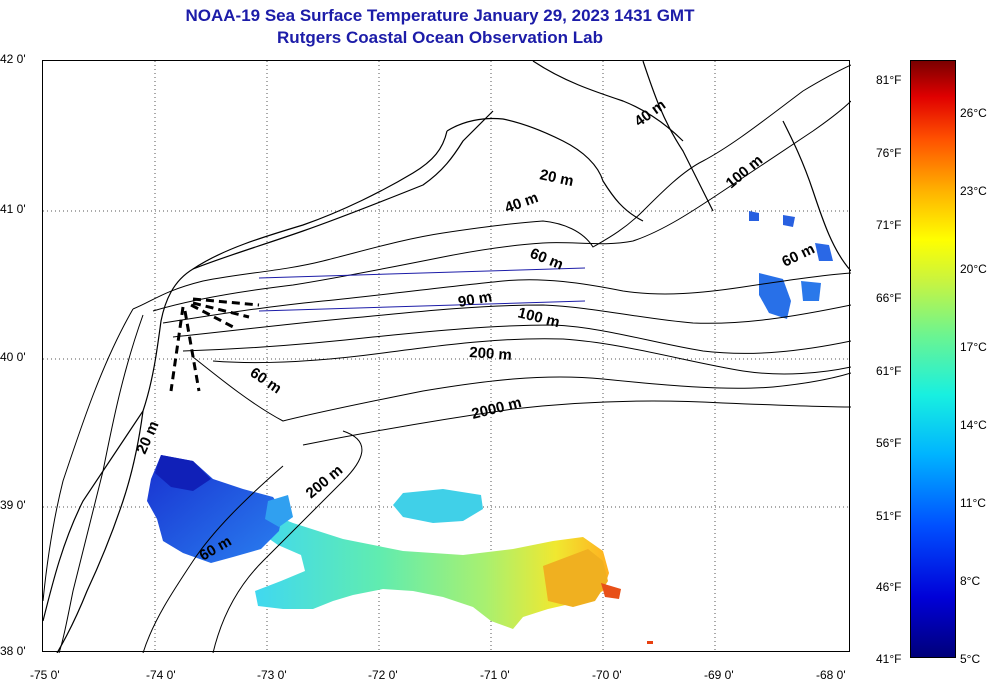 This screenshot has height=688, width=992. What do you see at coordinates (973, 113) in the screenshot?
I see `colorbar-c-label: 26°C` at bounding box center [973, 113].